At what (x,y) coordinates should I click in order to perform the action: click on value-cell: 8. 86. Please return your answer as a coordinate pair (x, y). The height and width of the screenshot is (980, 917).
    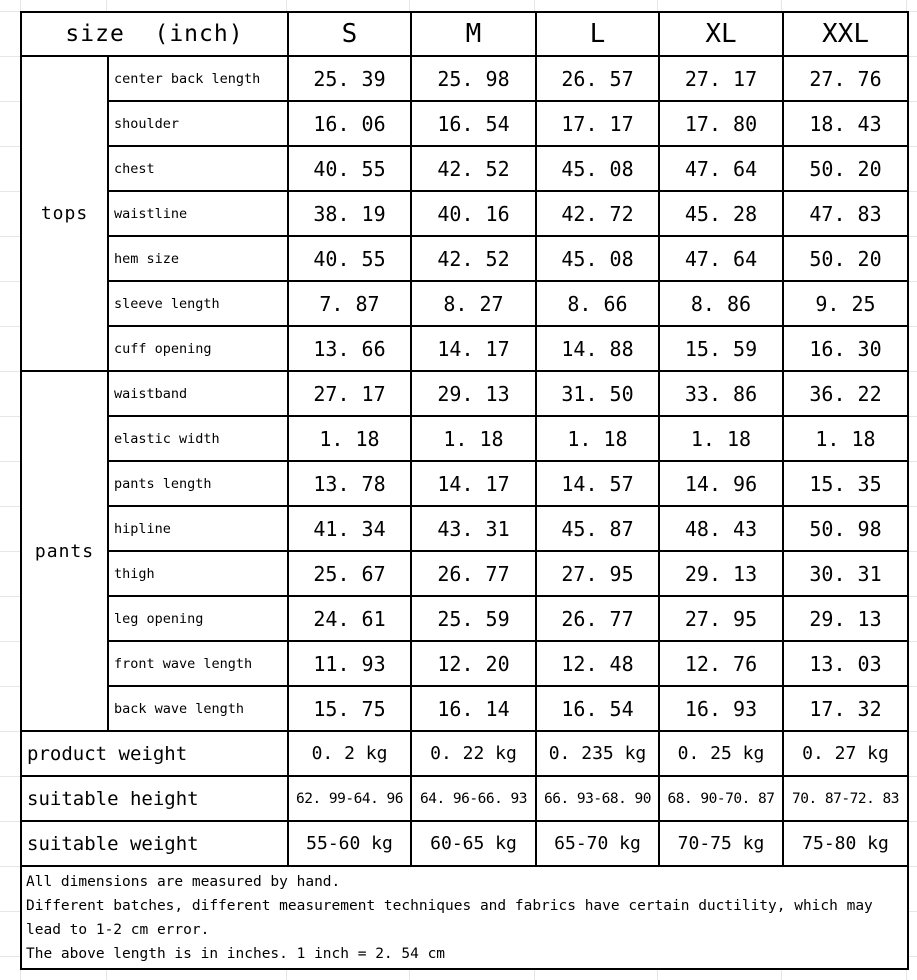
    Looking at the image, I should click on (721, 303).